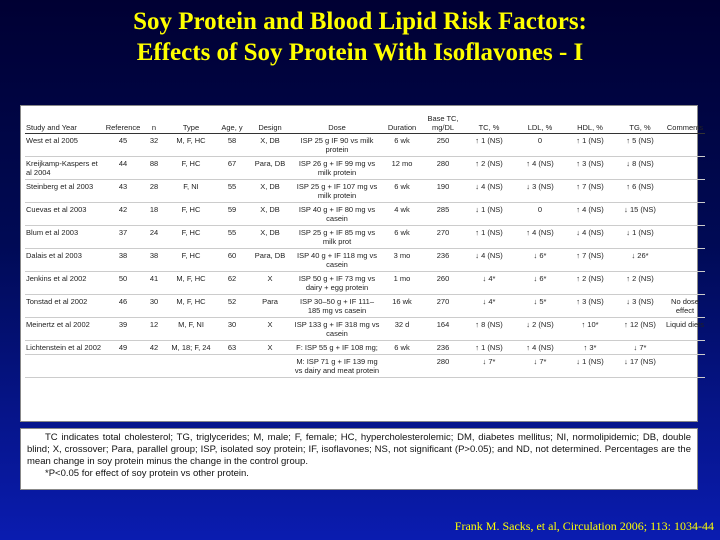 The image size is (720, 540). Describe the element at coordinates (154, 306) in the screenshot. I see `table-cell: 30` at that location.